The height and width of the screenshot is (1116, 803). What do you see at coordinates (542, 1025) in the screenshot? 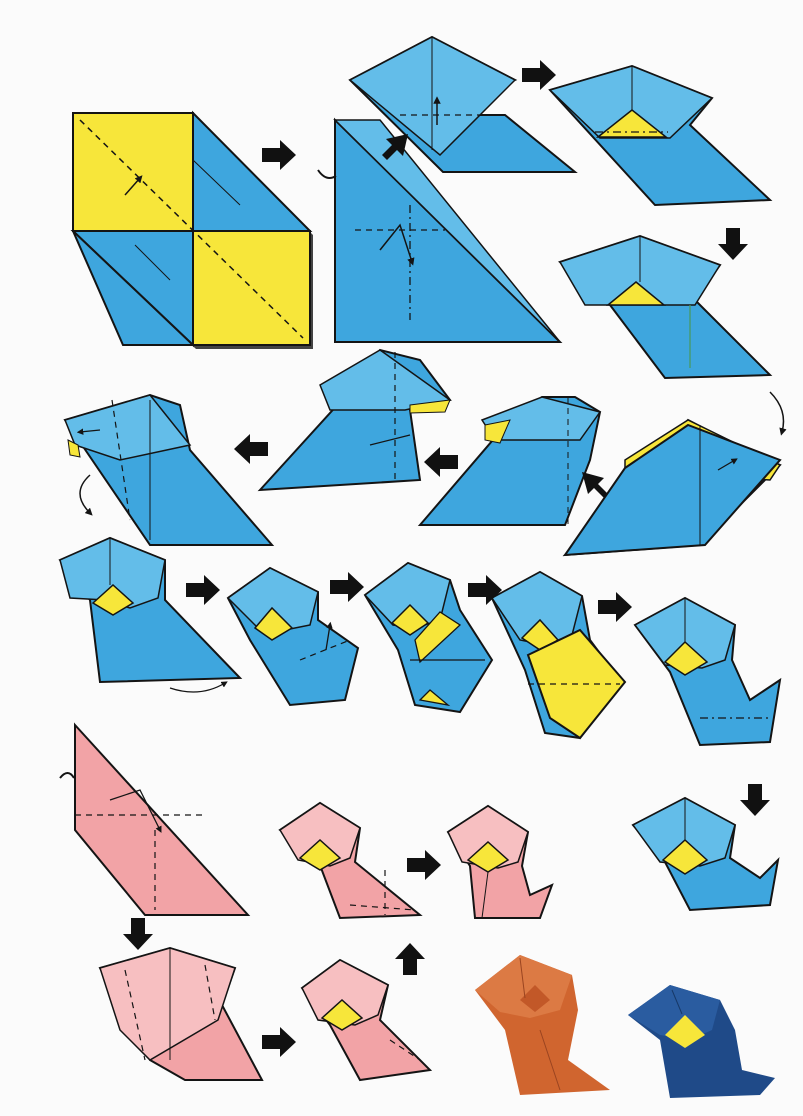
I see `finished-orange-dog` at bounding box center [542, 1025].